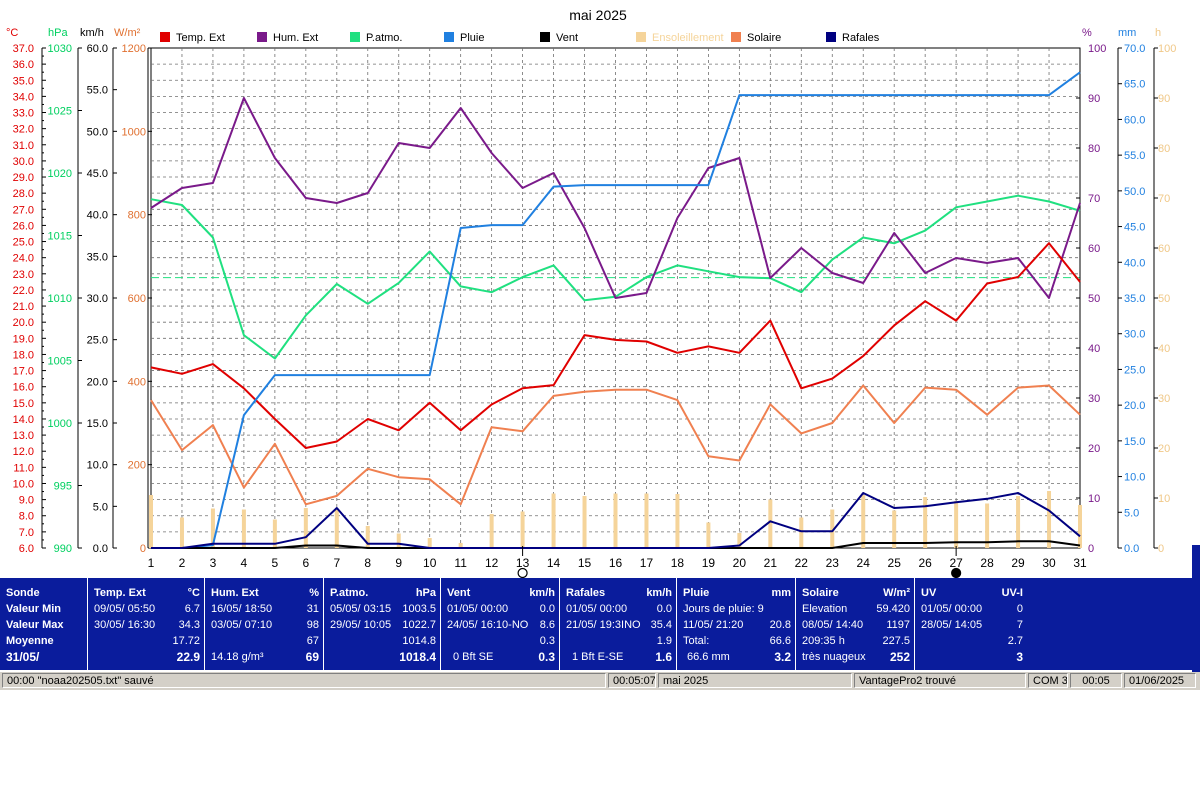 This screenshot has width=1200, height=787. Describe the element at coordinates (460, 563) in the screenshot. I see `x-tick-label: 11` at that location.